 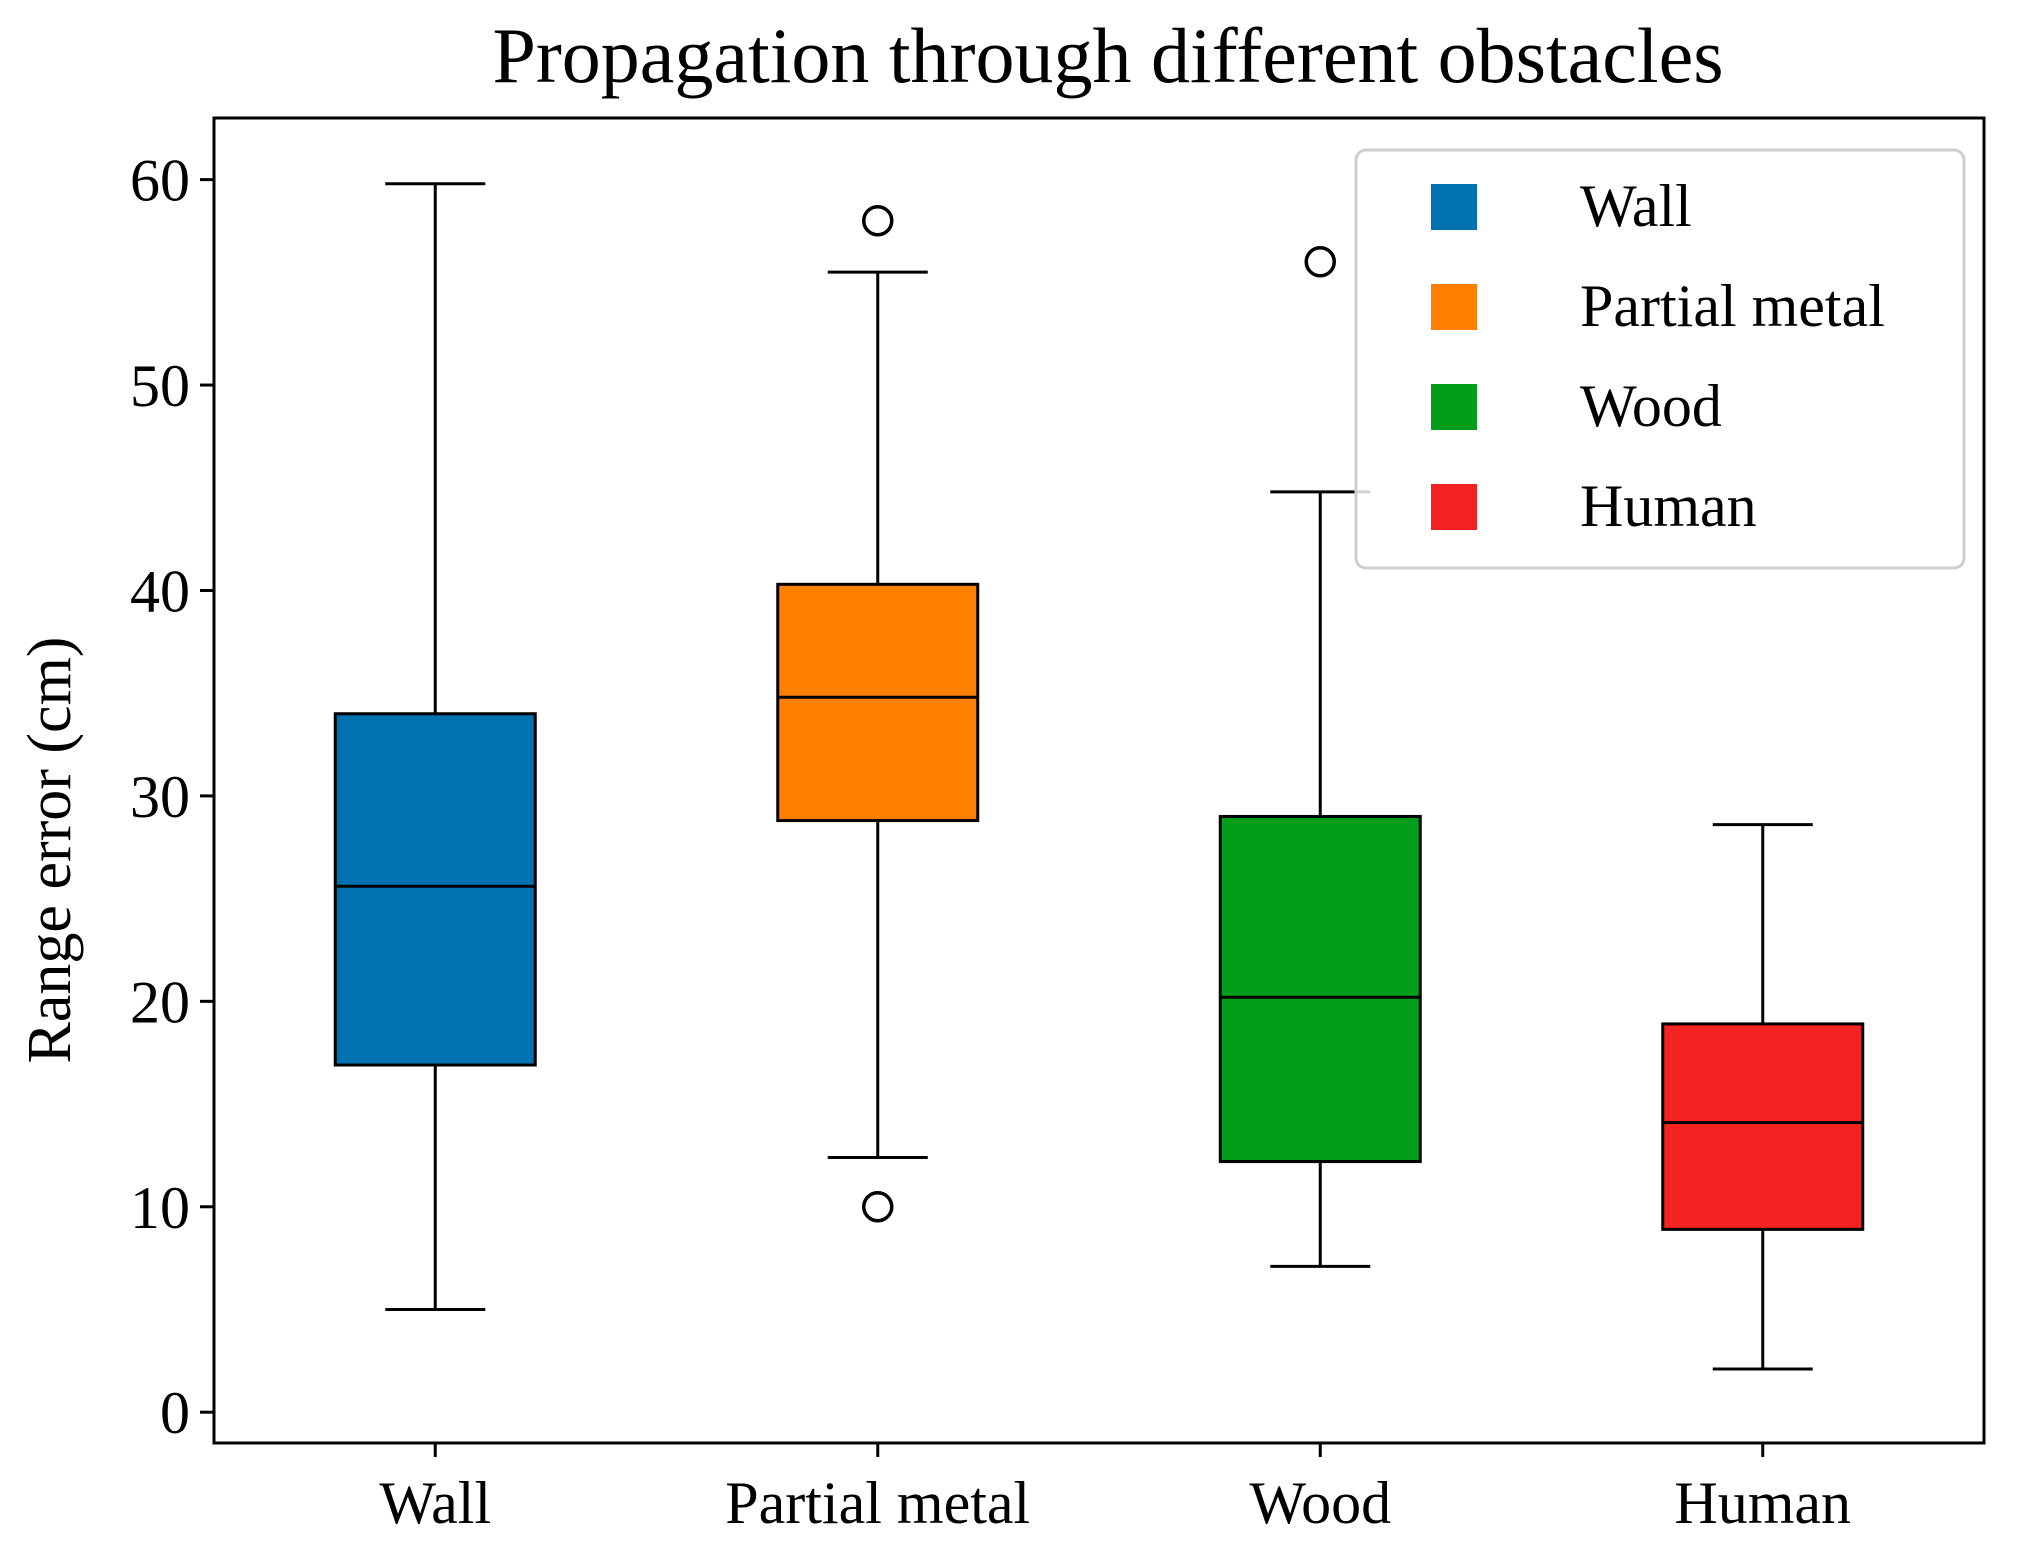 I want to click on box-group-wood, so click(x=1320, y=757).